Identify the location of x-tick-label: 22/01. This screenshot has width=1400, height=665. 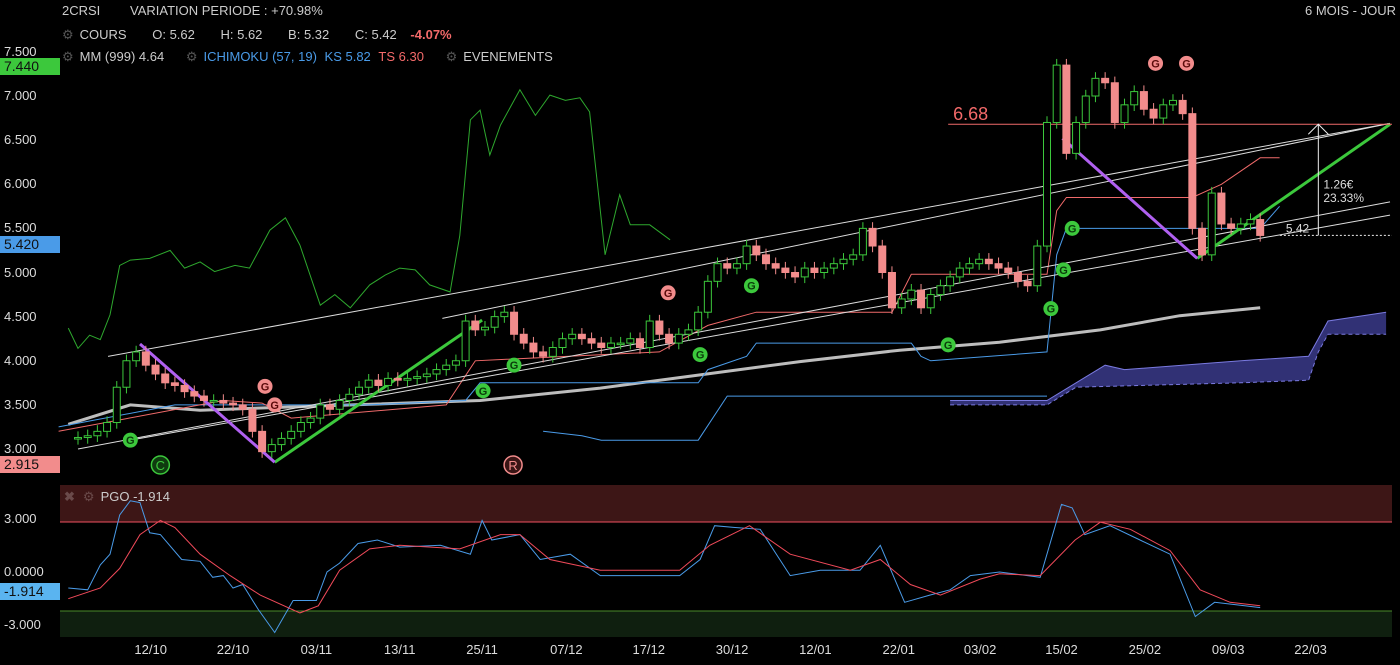
(899, 649).